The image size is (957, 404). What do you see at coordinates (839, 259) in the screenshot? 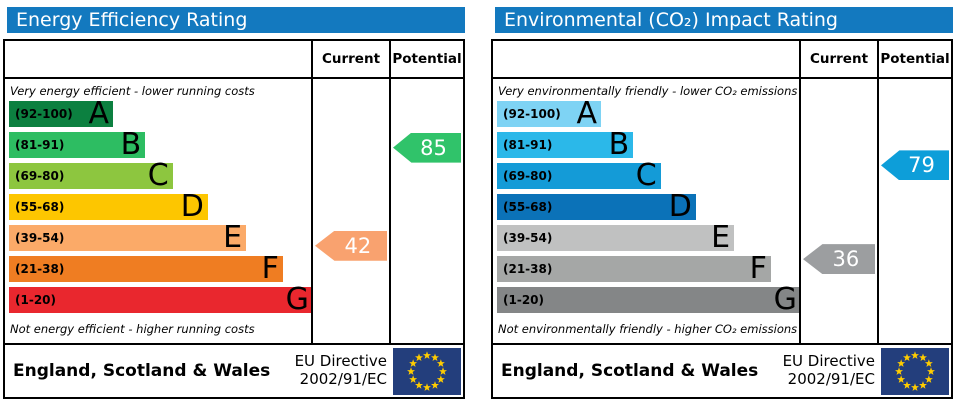
I see `current-rating-arrow: 36` at bounding box center [839, 259].